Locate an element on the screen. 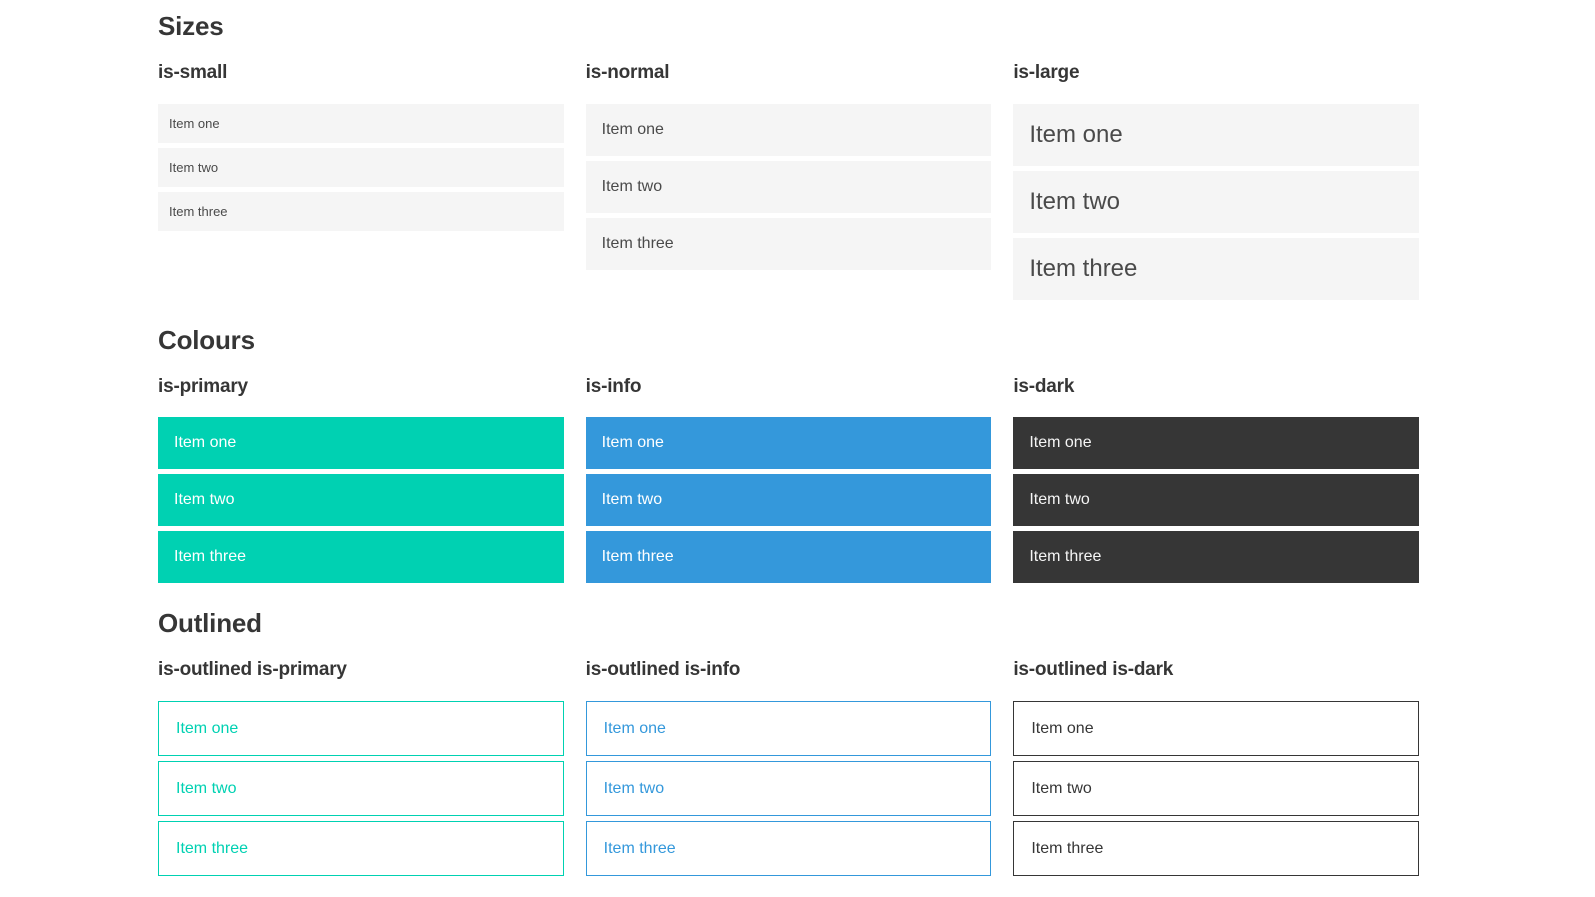 This screenshot has width=1595, height=897. list-is-dark: Item one Item two Item three is located at coordinates (1216, 500).